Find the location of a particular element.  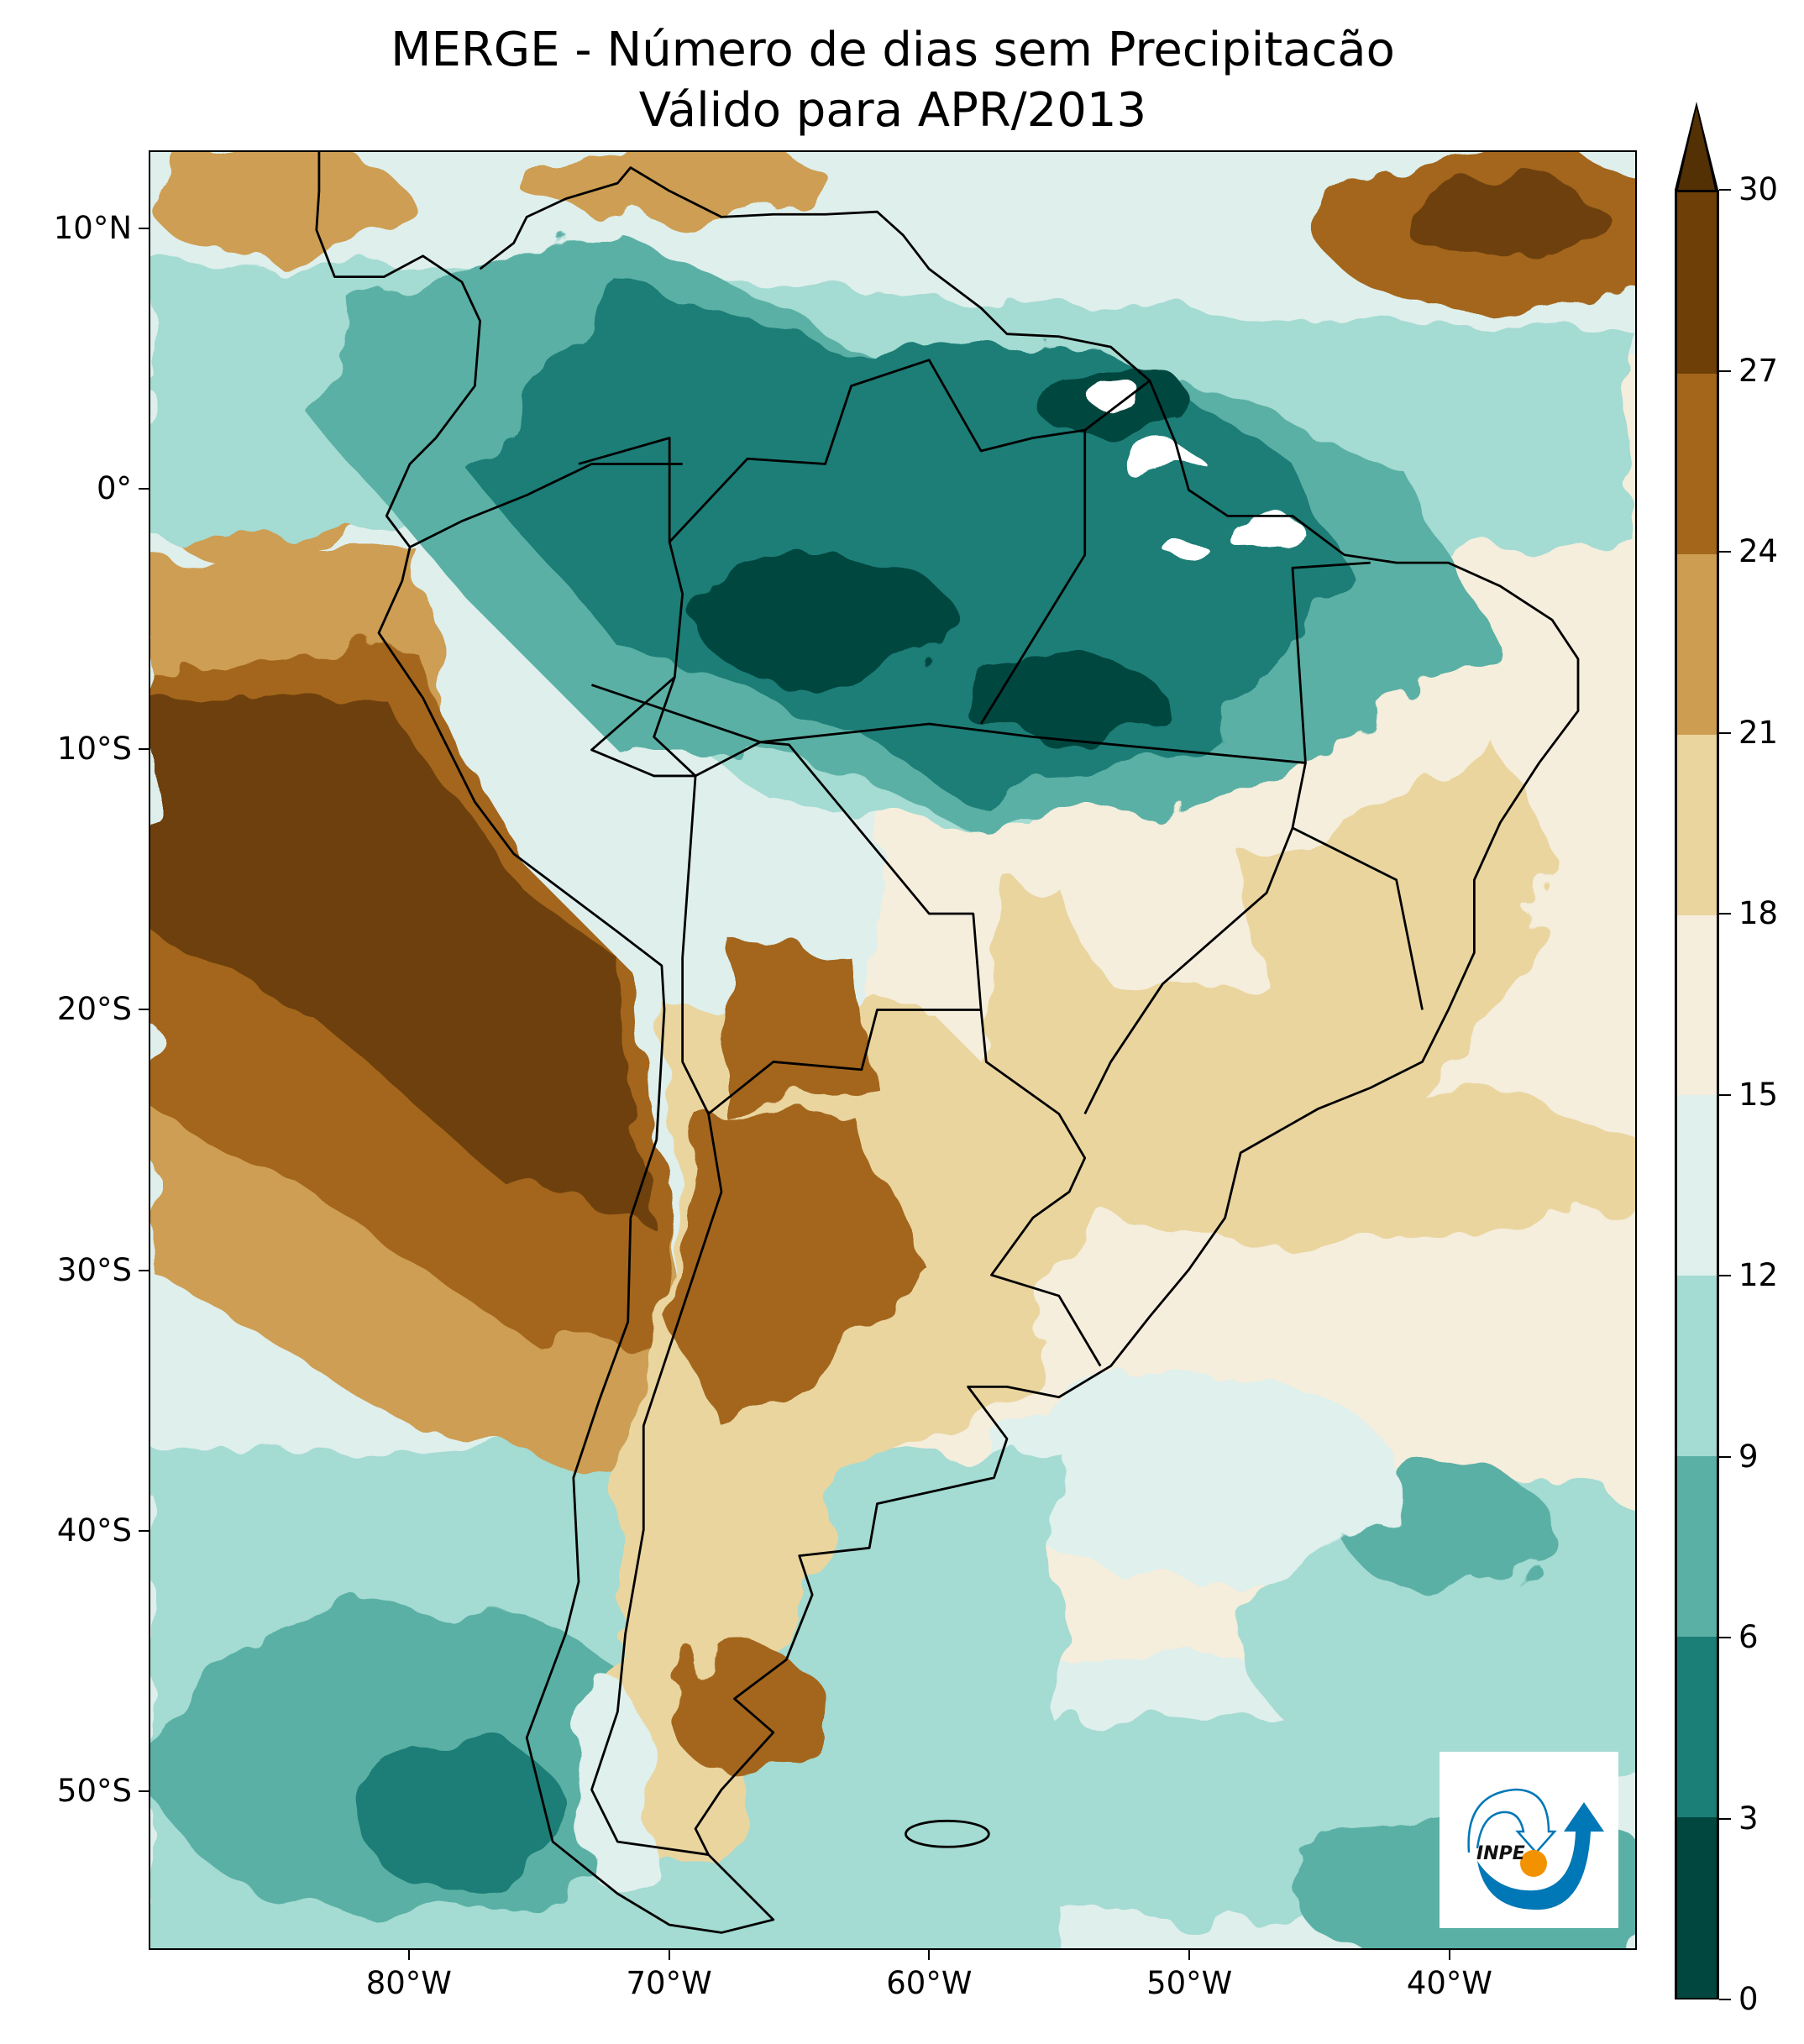

colorbar-tick-label: 12 is located at coordinates (1758, 1275).